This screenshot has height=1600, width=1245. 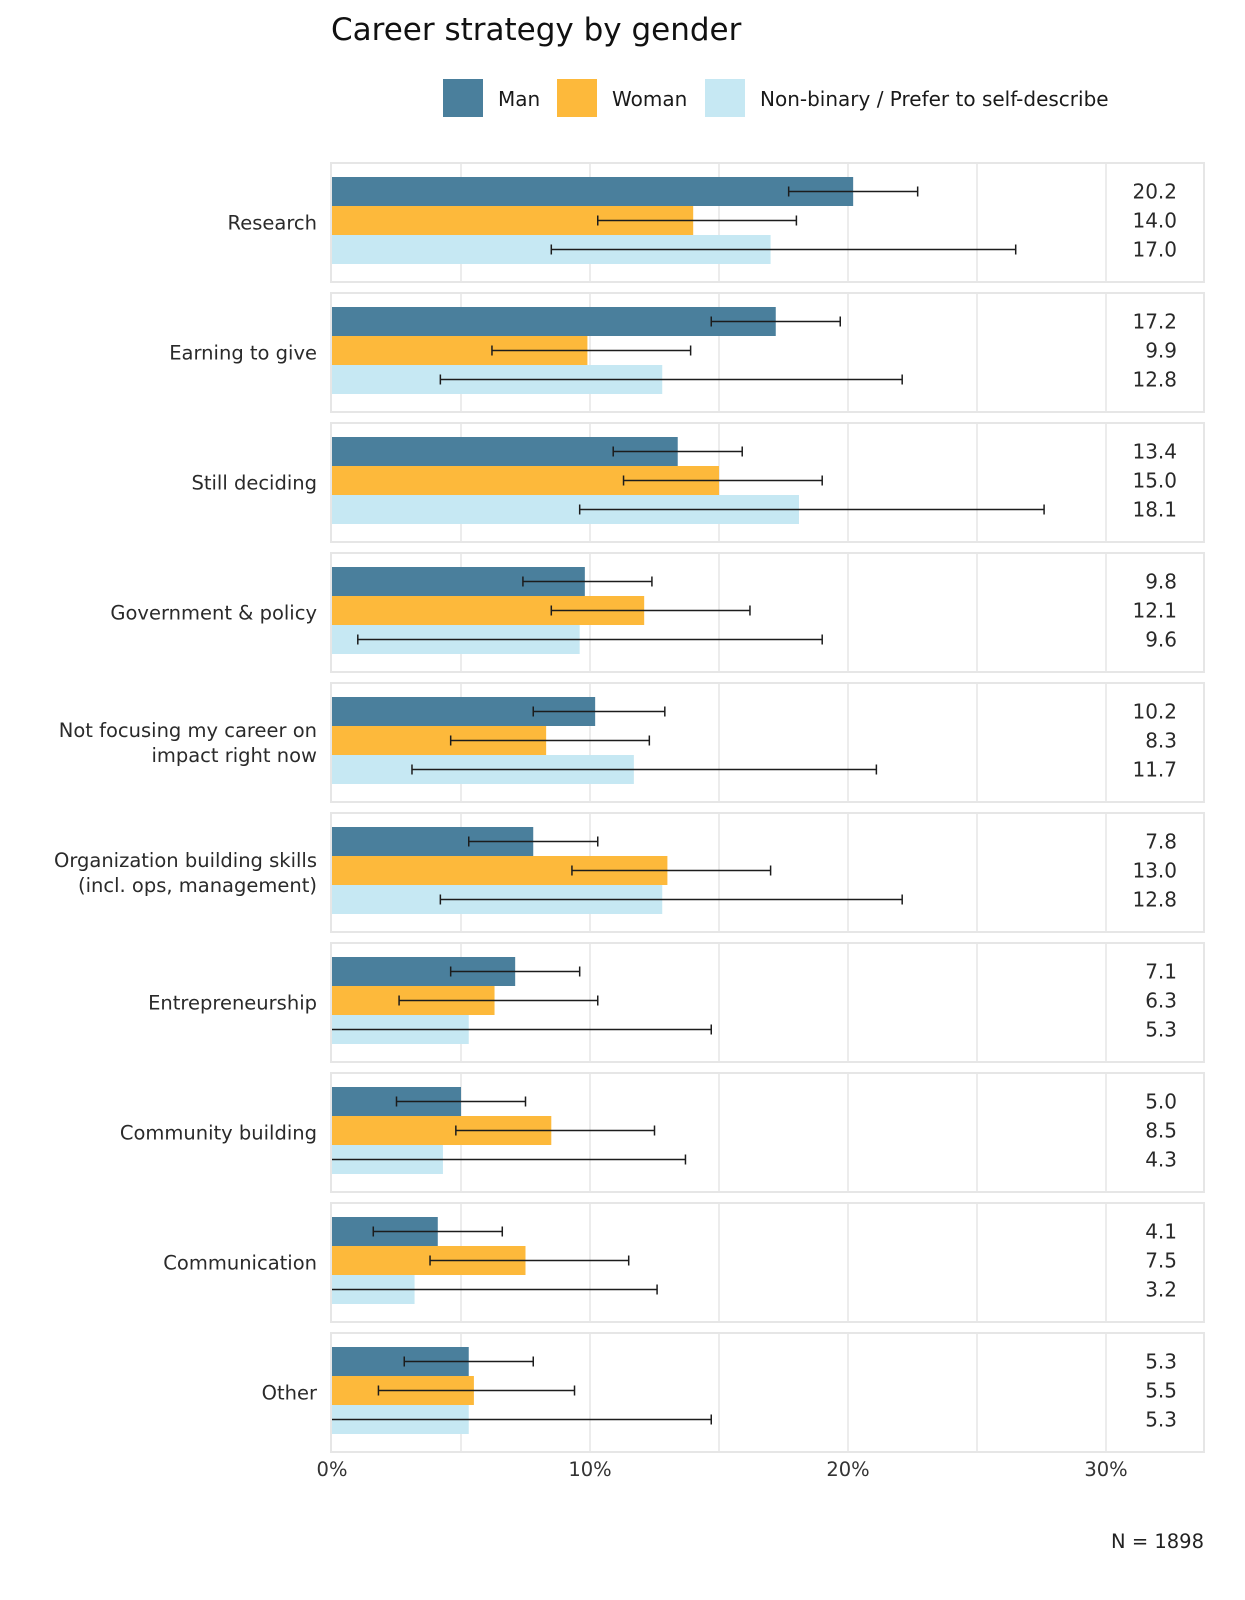 What do you see at coordinates (218, 1133) in the screenshot?
I see `category-label: Community building` at bounding box center [218, 1133].